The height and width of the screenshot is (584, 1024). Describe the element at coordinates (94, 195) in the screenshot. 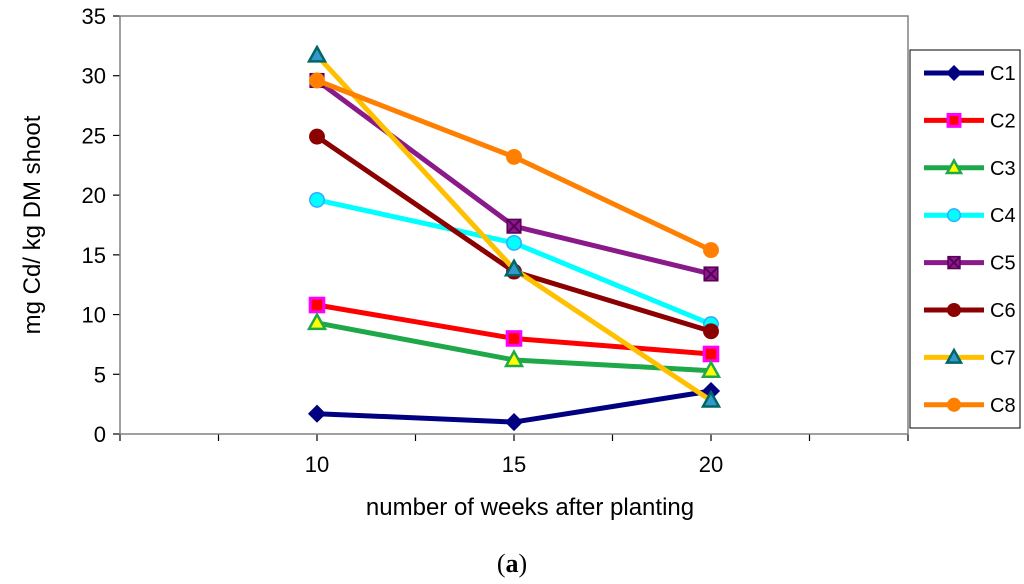

I see `y-tick-label: 20` at that location.